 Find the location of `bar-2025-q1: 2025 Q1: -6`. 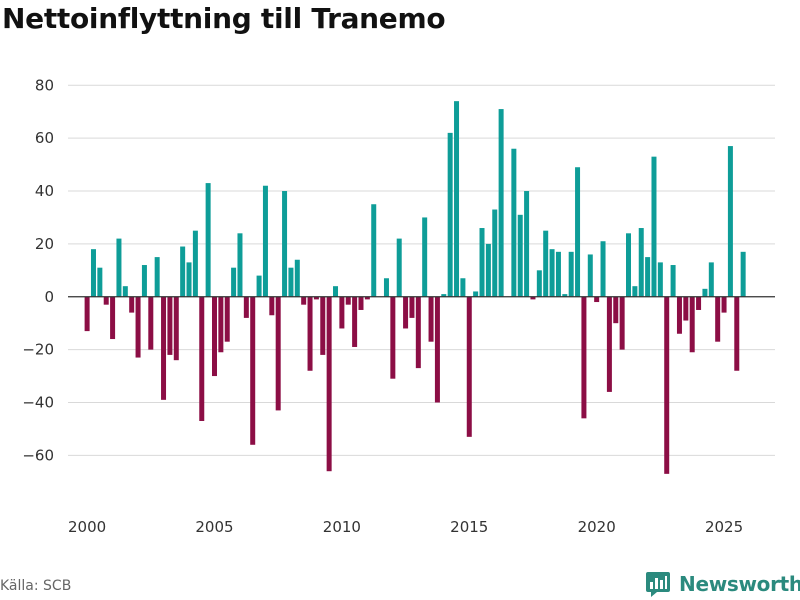

bar-2025-q1: 2025 Q1: -6 is located at coordinates (724, 304).